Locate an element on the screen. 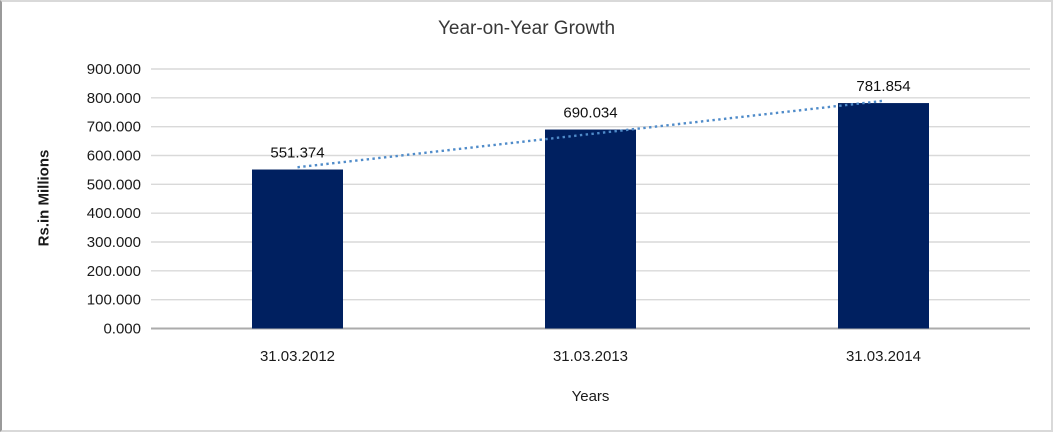 This screenshot has height=432, width=1053. y-tick-label: 100.000 is located at coordinates (114, 300).